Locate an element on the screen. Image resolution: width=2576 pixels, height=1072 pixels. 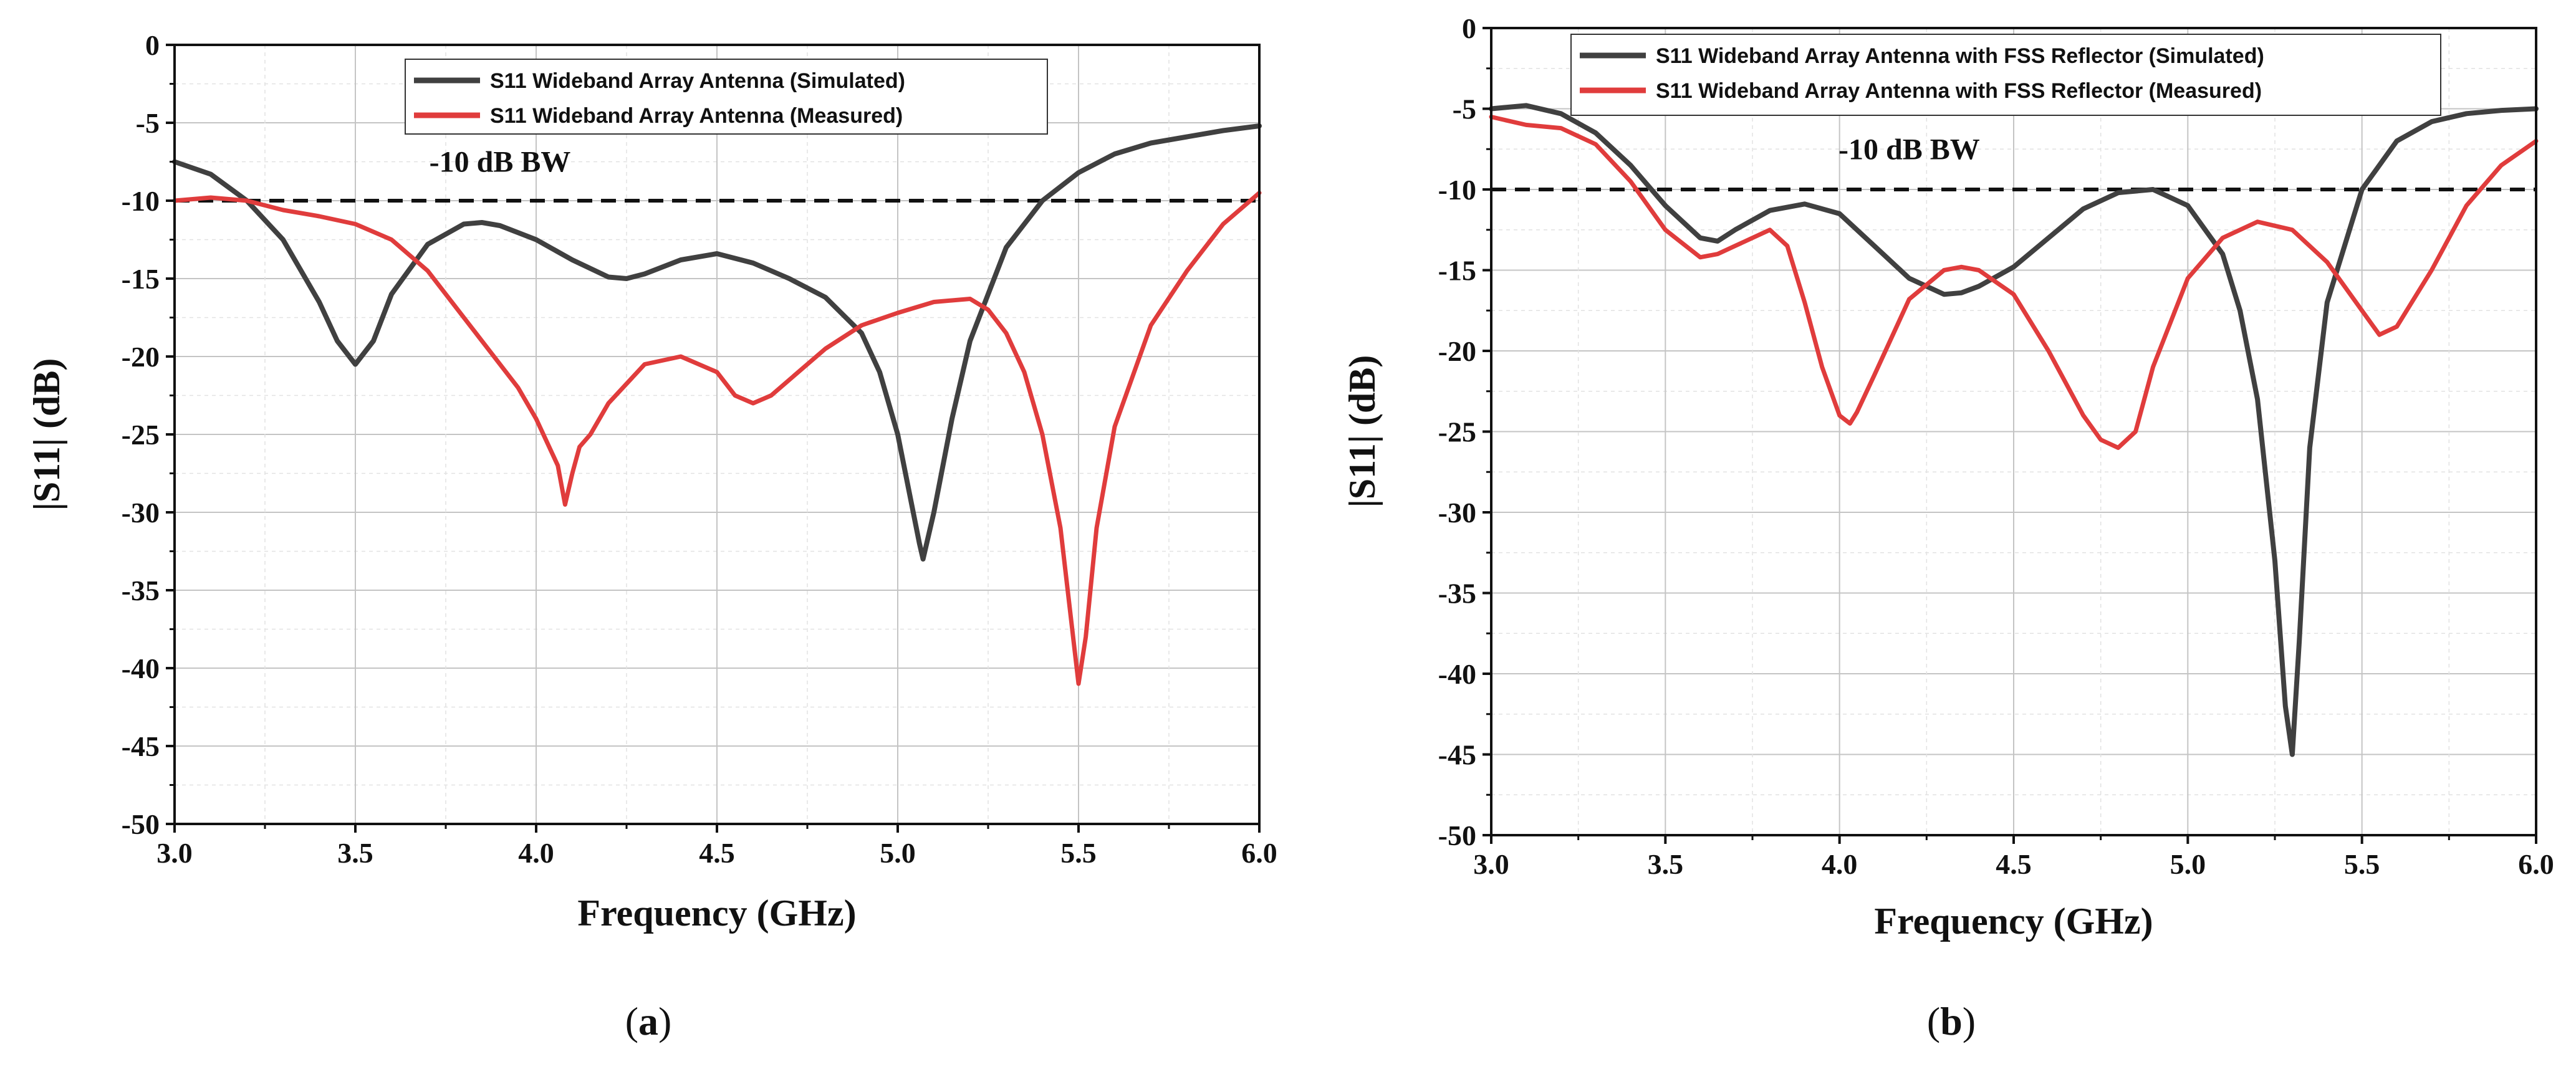
panel-letter: a is located at coordinates (648, 1021).